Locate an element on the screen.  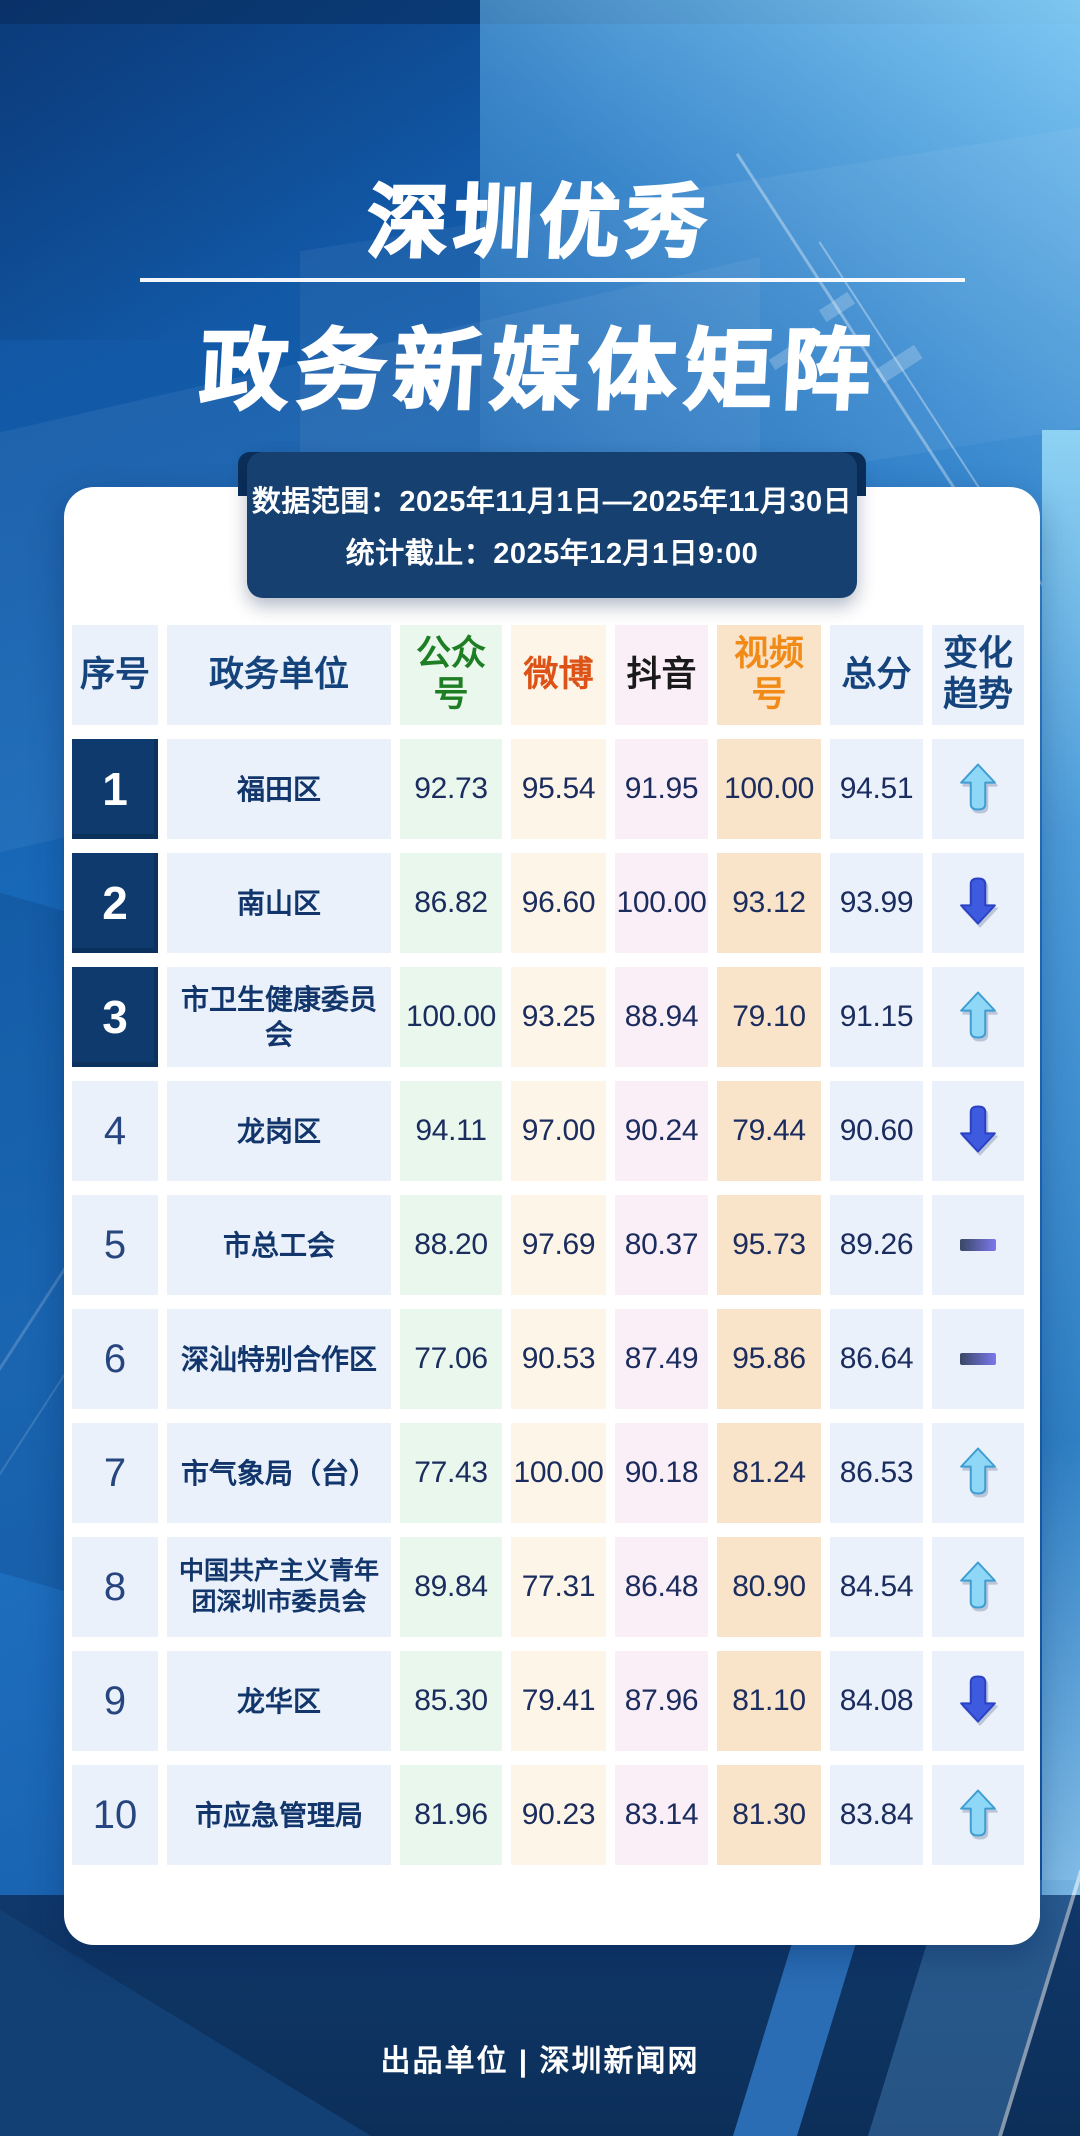
unit-name: 中国共产主义青年团深圳市委员会 is located at coordinates (278, 1586).